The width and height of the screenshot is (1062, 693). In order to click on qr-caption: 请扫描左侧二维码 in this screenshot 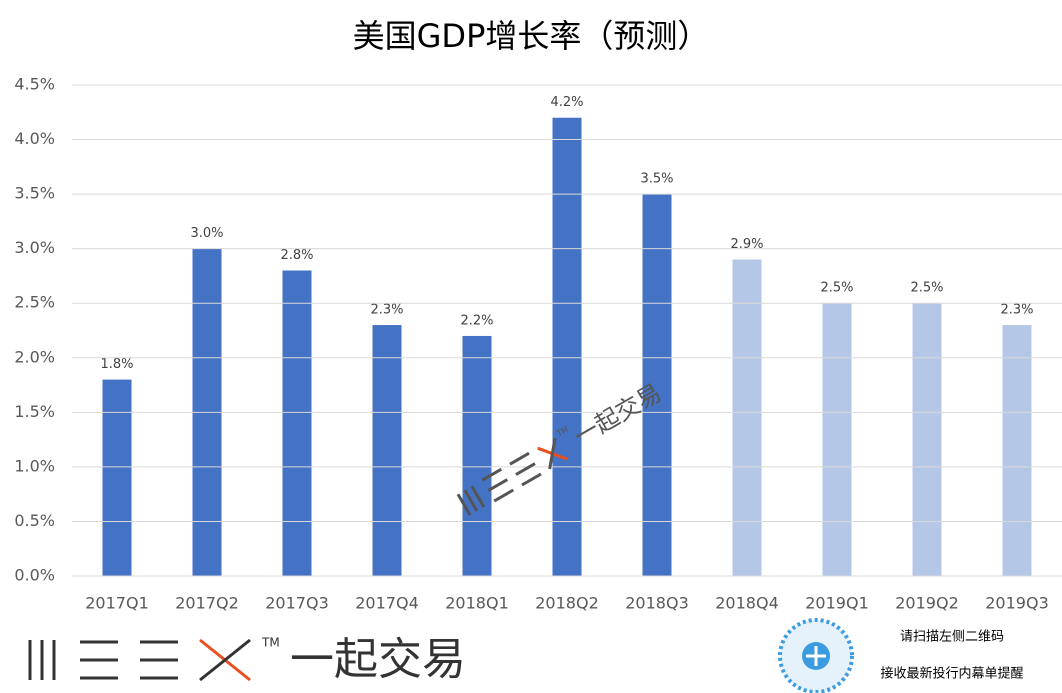, I will do `click(952, 637)`.